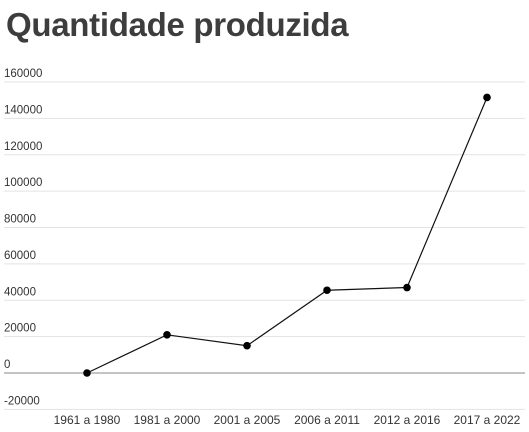  What do you see at coordinates (87, 420) in the screenshot?
I see `x-tick-label: 1961 a 1980` at bounding box center [87, 420].